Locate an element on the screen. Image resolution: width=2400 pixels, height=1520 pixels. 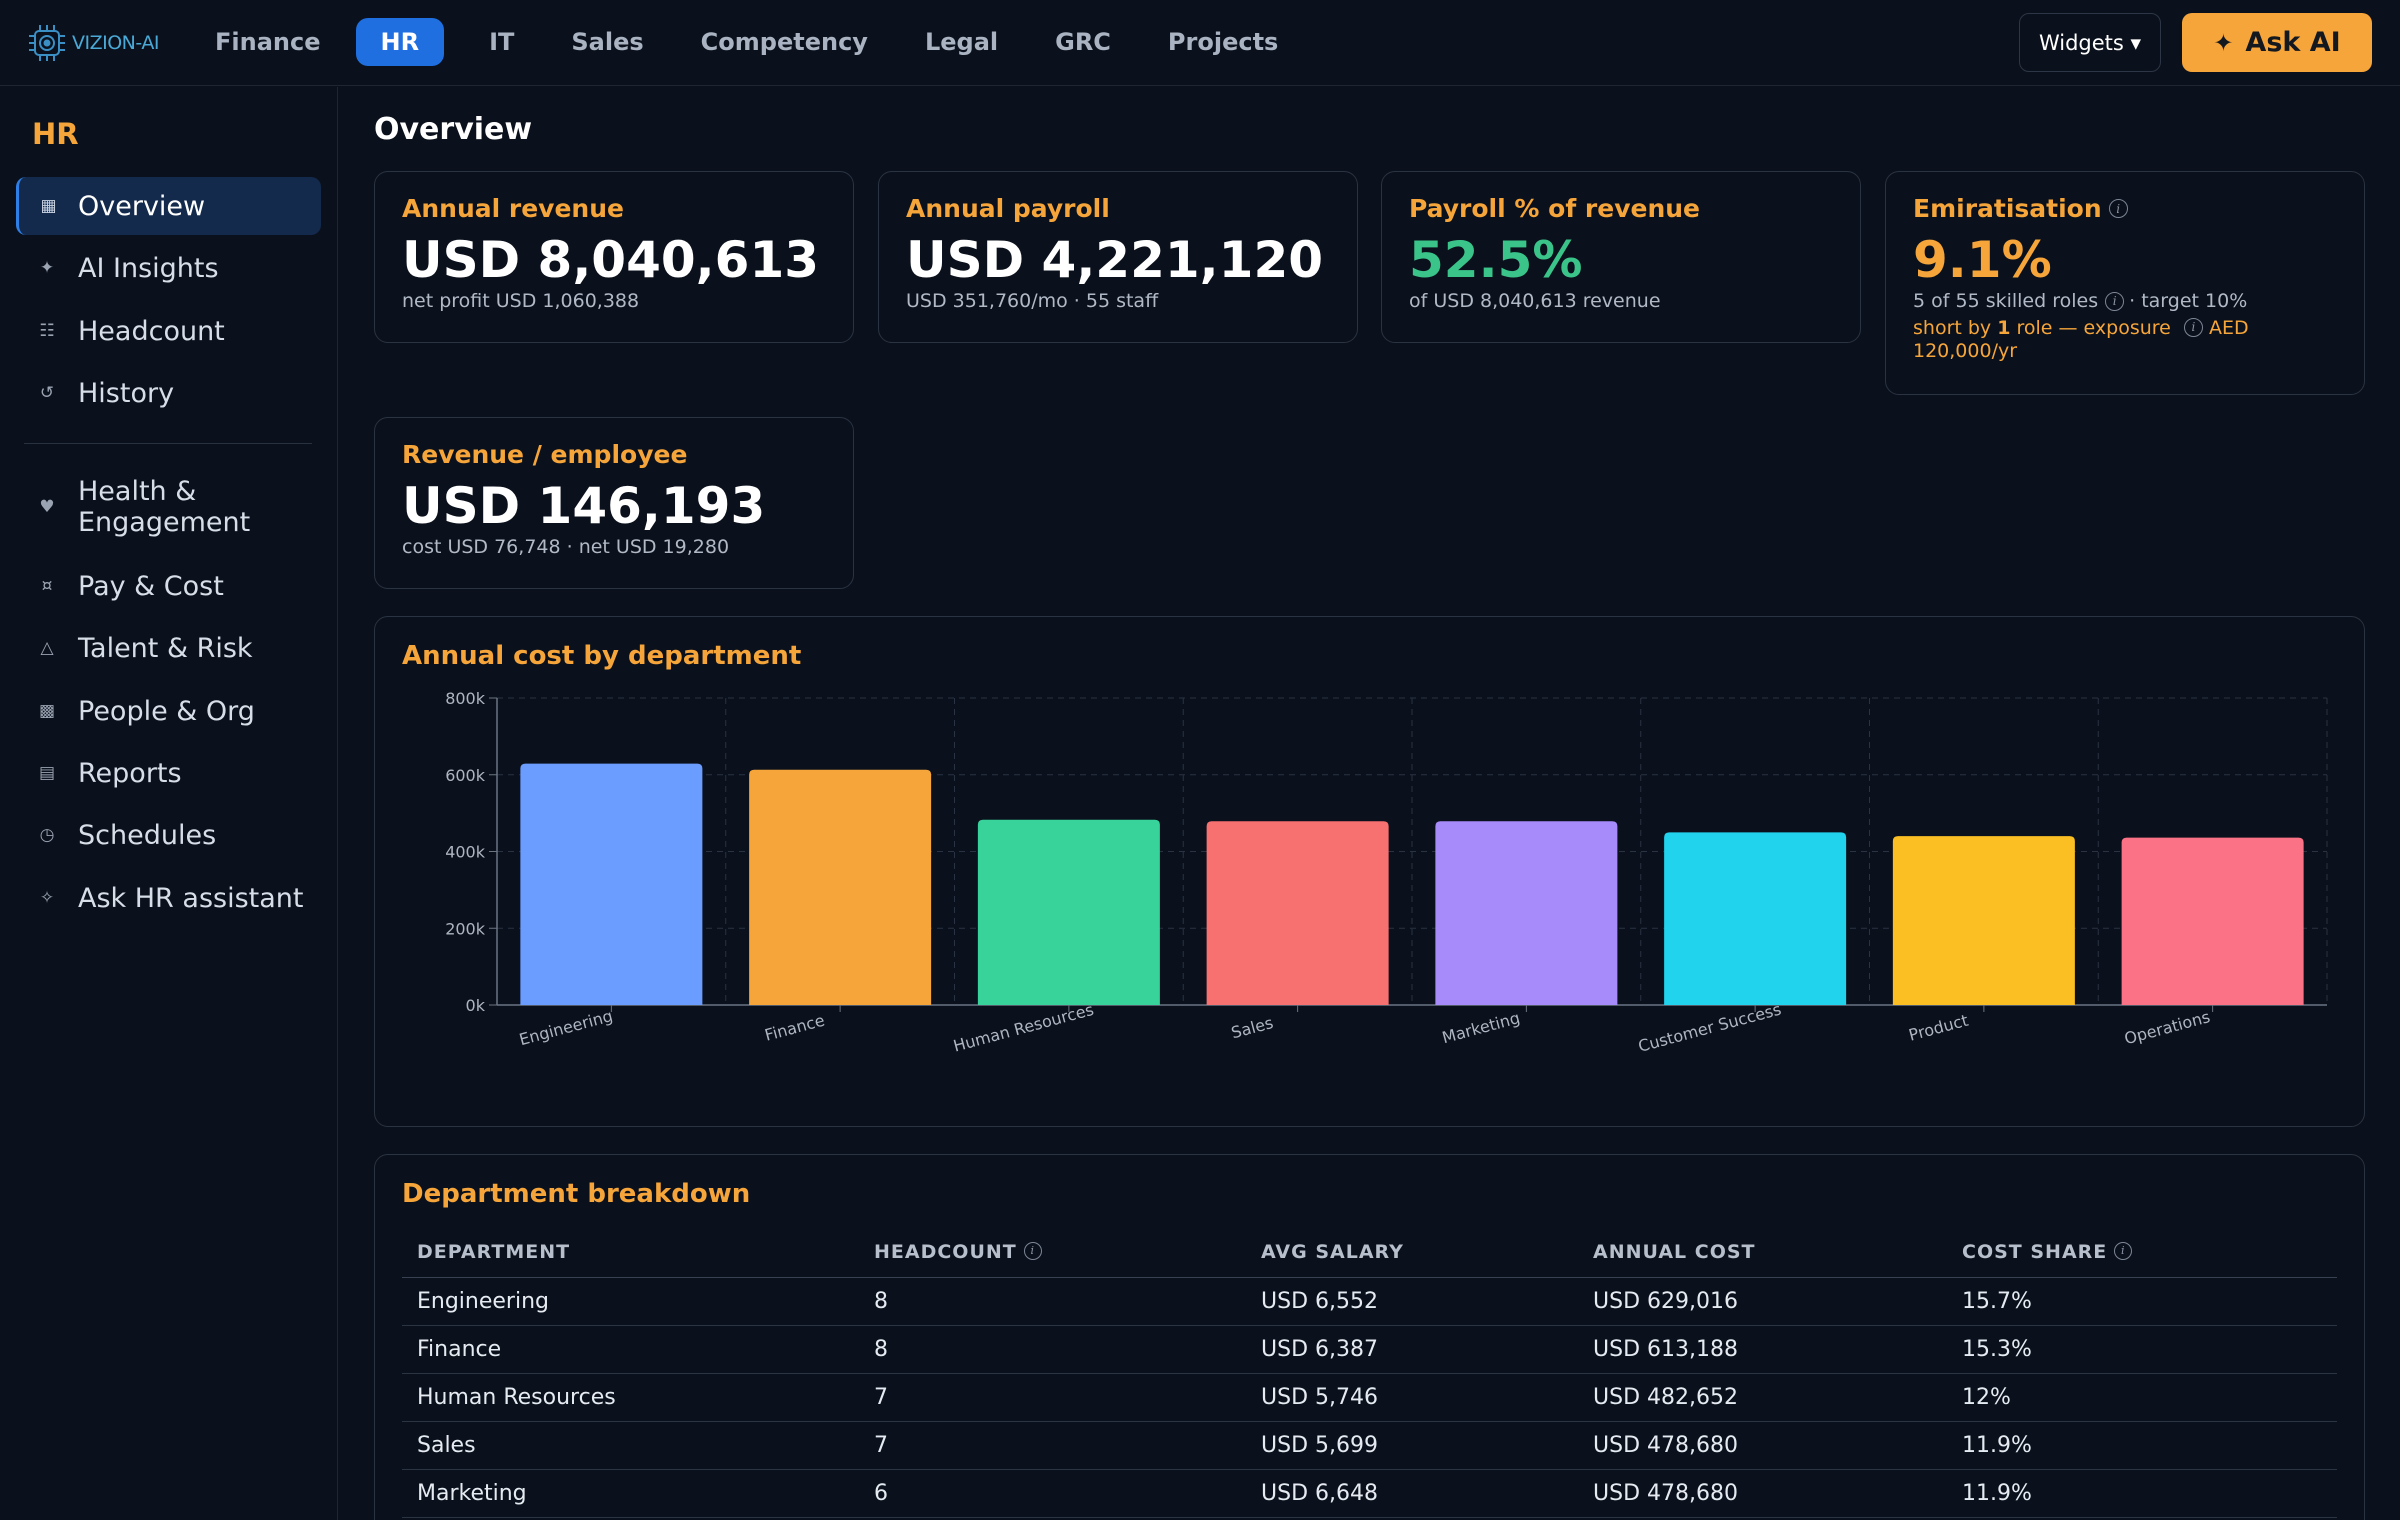
tab-legal: Legal is located at coordinates (961, 42).